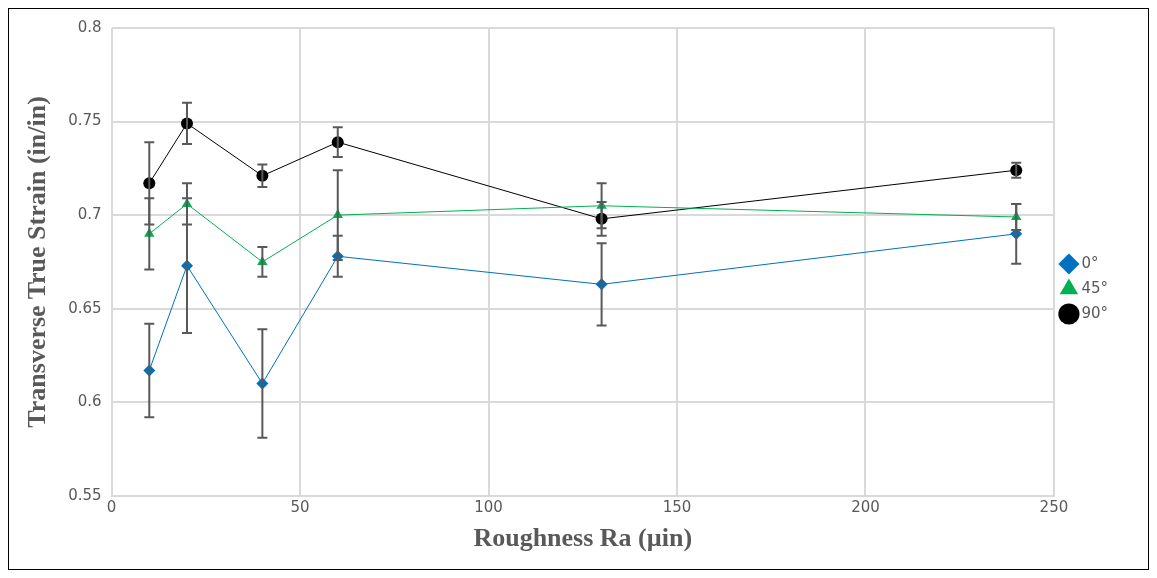  I want to click on x-tick-label: 150, so click(677, 506).